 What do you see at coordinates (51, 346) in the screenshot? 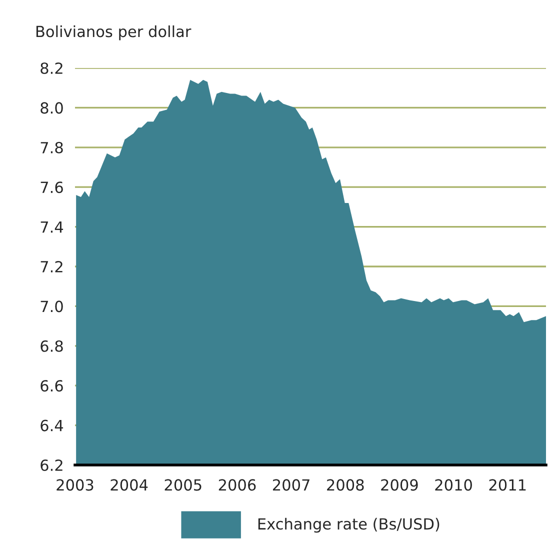
I see `y-tick-label: 6.8` at bounding box center [51, 346].